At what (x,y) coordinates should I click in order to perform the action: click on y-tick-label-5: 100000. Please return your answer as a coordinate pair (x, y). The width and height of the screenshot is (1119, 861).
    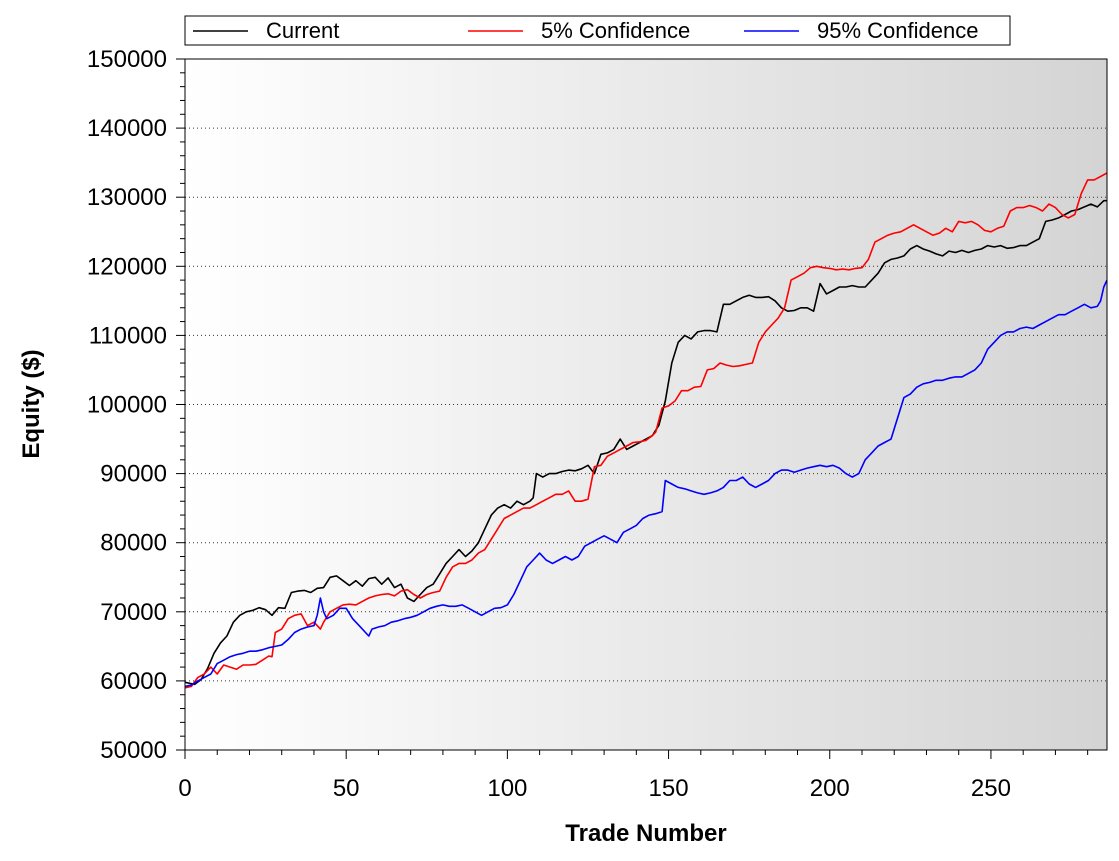
    Looking at the image, I should click on (127, 405).